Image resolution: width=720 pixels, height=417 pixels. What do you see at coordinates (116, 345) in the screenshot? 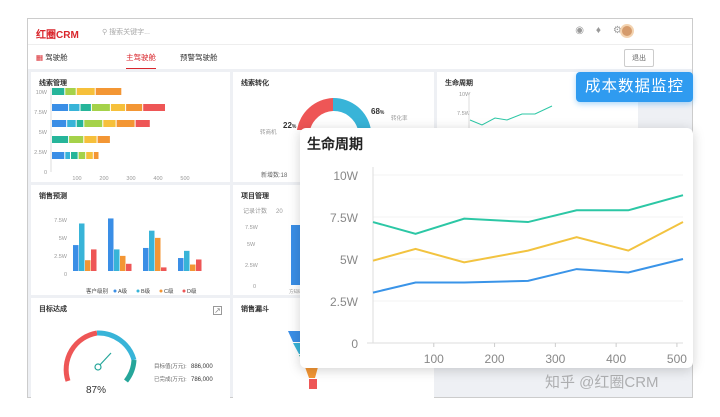
I see `gauge-arc-blue` at bounding box center [116, 345].